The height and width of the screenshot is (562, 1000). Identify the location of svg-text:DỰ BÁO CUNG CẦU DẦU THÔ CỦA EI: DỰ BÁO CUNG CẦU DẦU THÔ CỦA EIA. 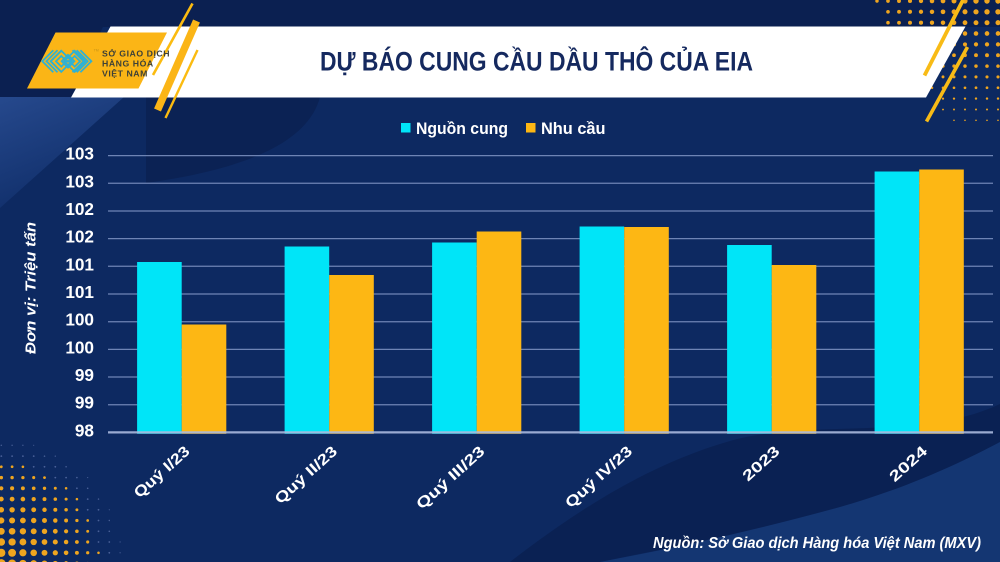
(536, 62).